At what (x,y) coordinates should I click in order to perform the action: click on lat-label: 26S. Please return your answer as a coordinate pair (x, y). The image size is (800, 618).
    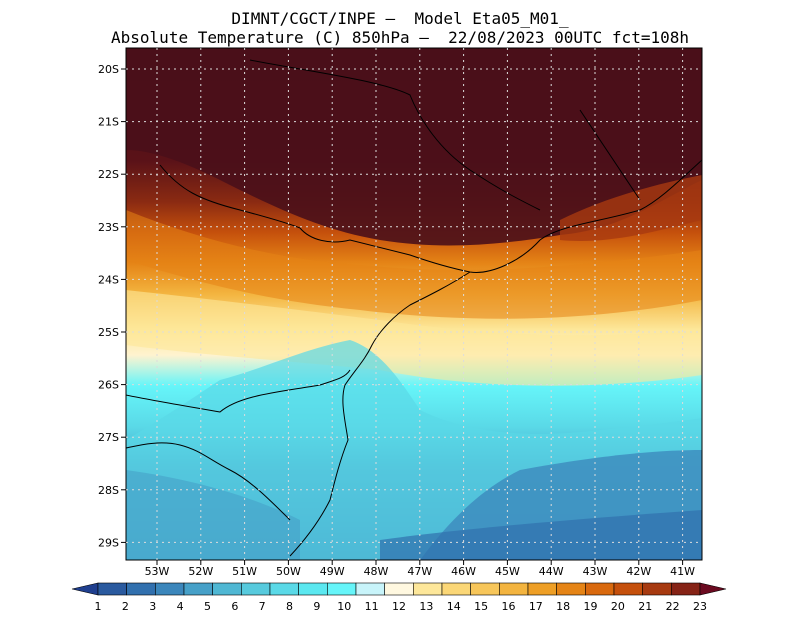
    Looking at the image, I should click on (108, 385).